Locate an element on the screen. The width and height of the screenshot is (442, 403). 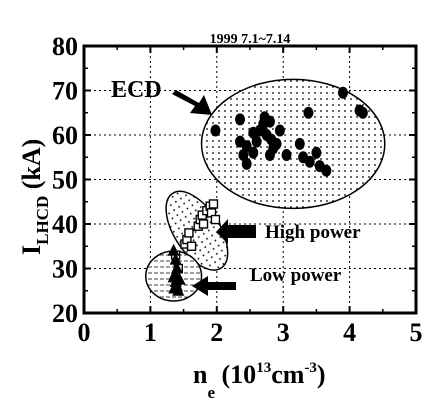
annotation-ecd: ECD is located at coordinates (136, 90).